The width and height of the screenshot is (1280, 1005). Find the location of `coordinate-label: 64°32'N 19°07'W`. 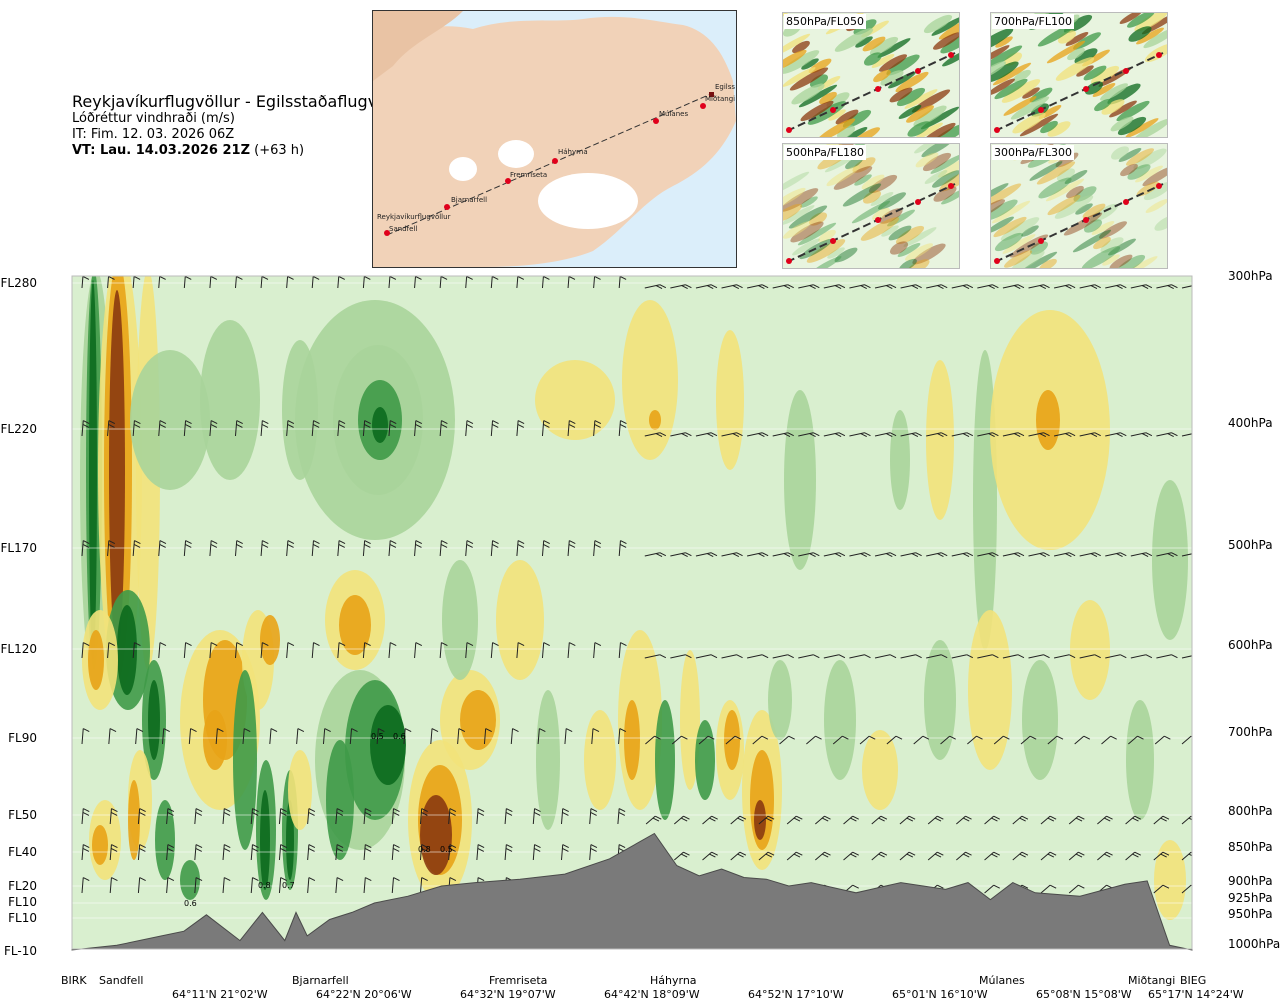

coordinate-label: 64°32'N 19°07'W is located at coordinates (508, 994).